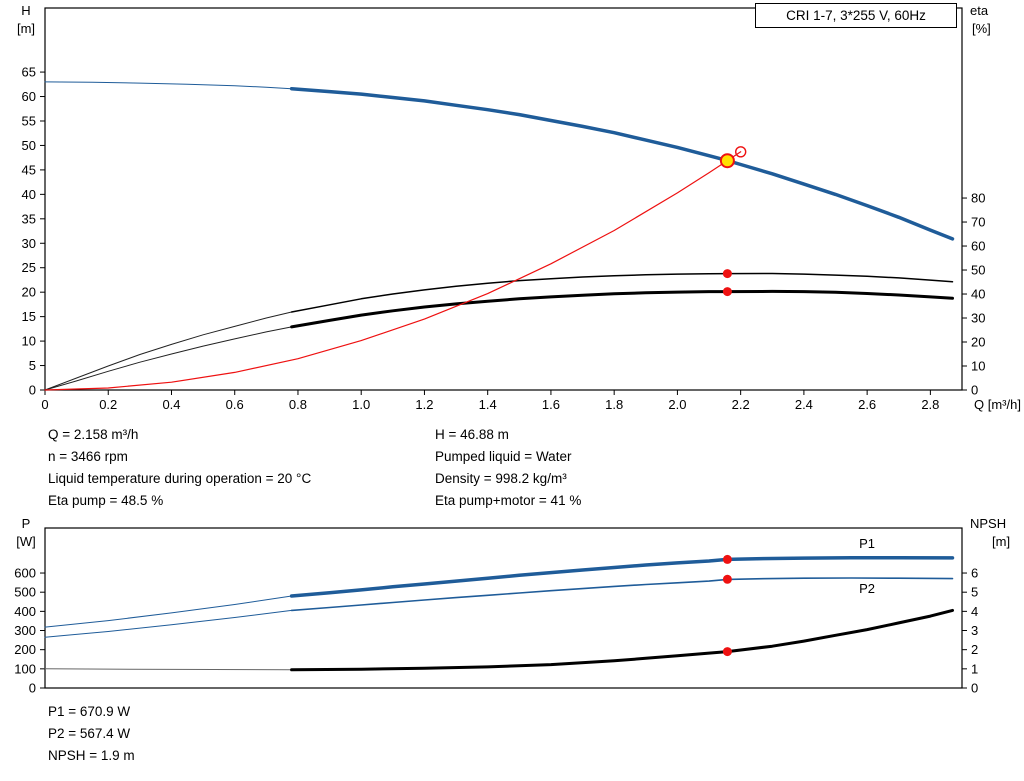  Describe the element at coordinates (168, 623) in the screenshot. I see `p2-lead-in` at that location.